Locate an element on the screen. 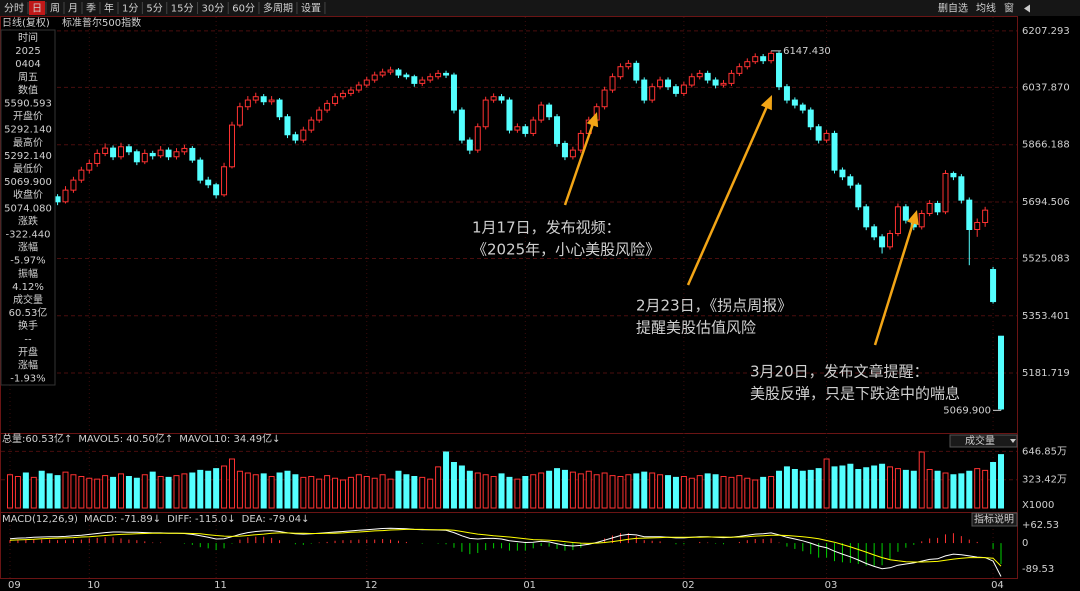  toolbar-tab: 15分 is located at coordinates (182, 9).